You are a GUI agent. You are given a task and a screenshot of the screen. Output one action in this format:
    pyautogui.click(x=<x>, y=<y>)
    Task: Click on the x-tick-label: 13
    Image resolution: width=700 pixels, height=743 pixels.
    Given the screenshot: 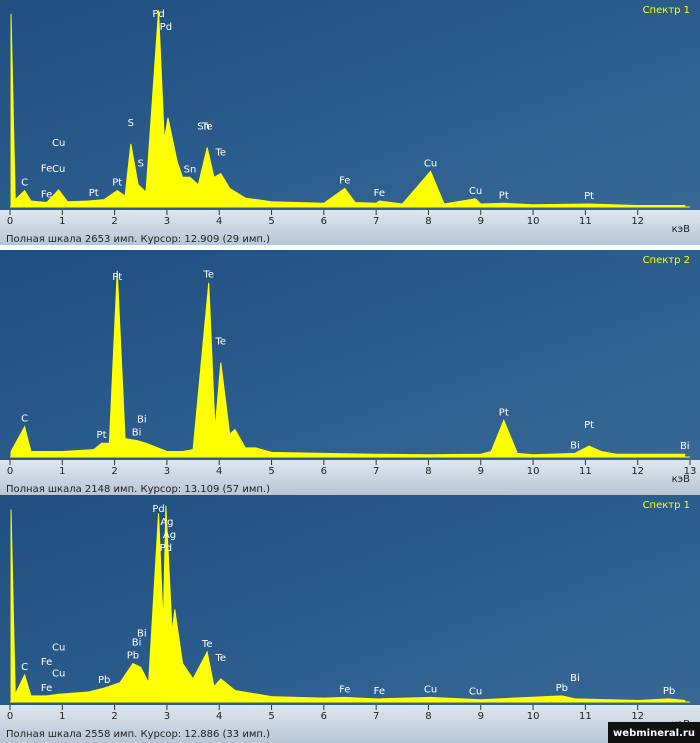 What is the action you would take?
    pyautogui.click(x=690, y=471)
    